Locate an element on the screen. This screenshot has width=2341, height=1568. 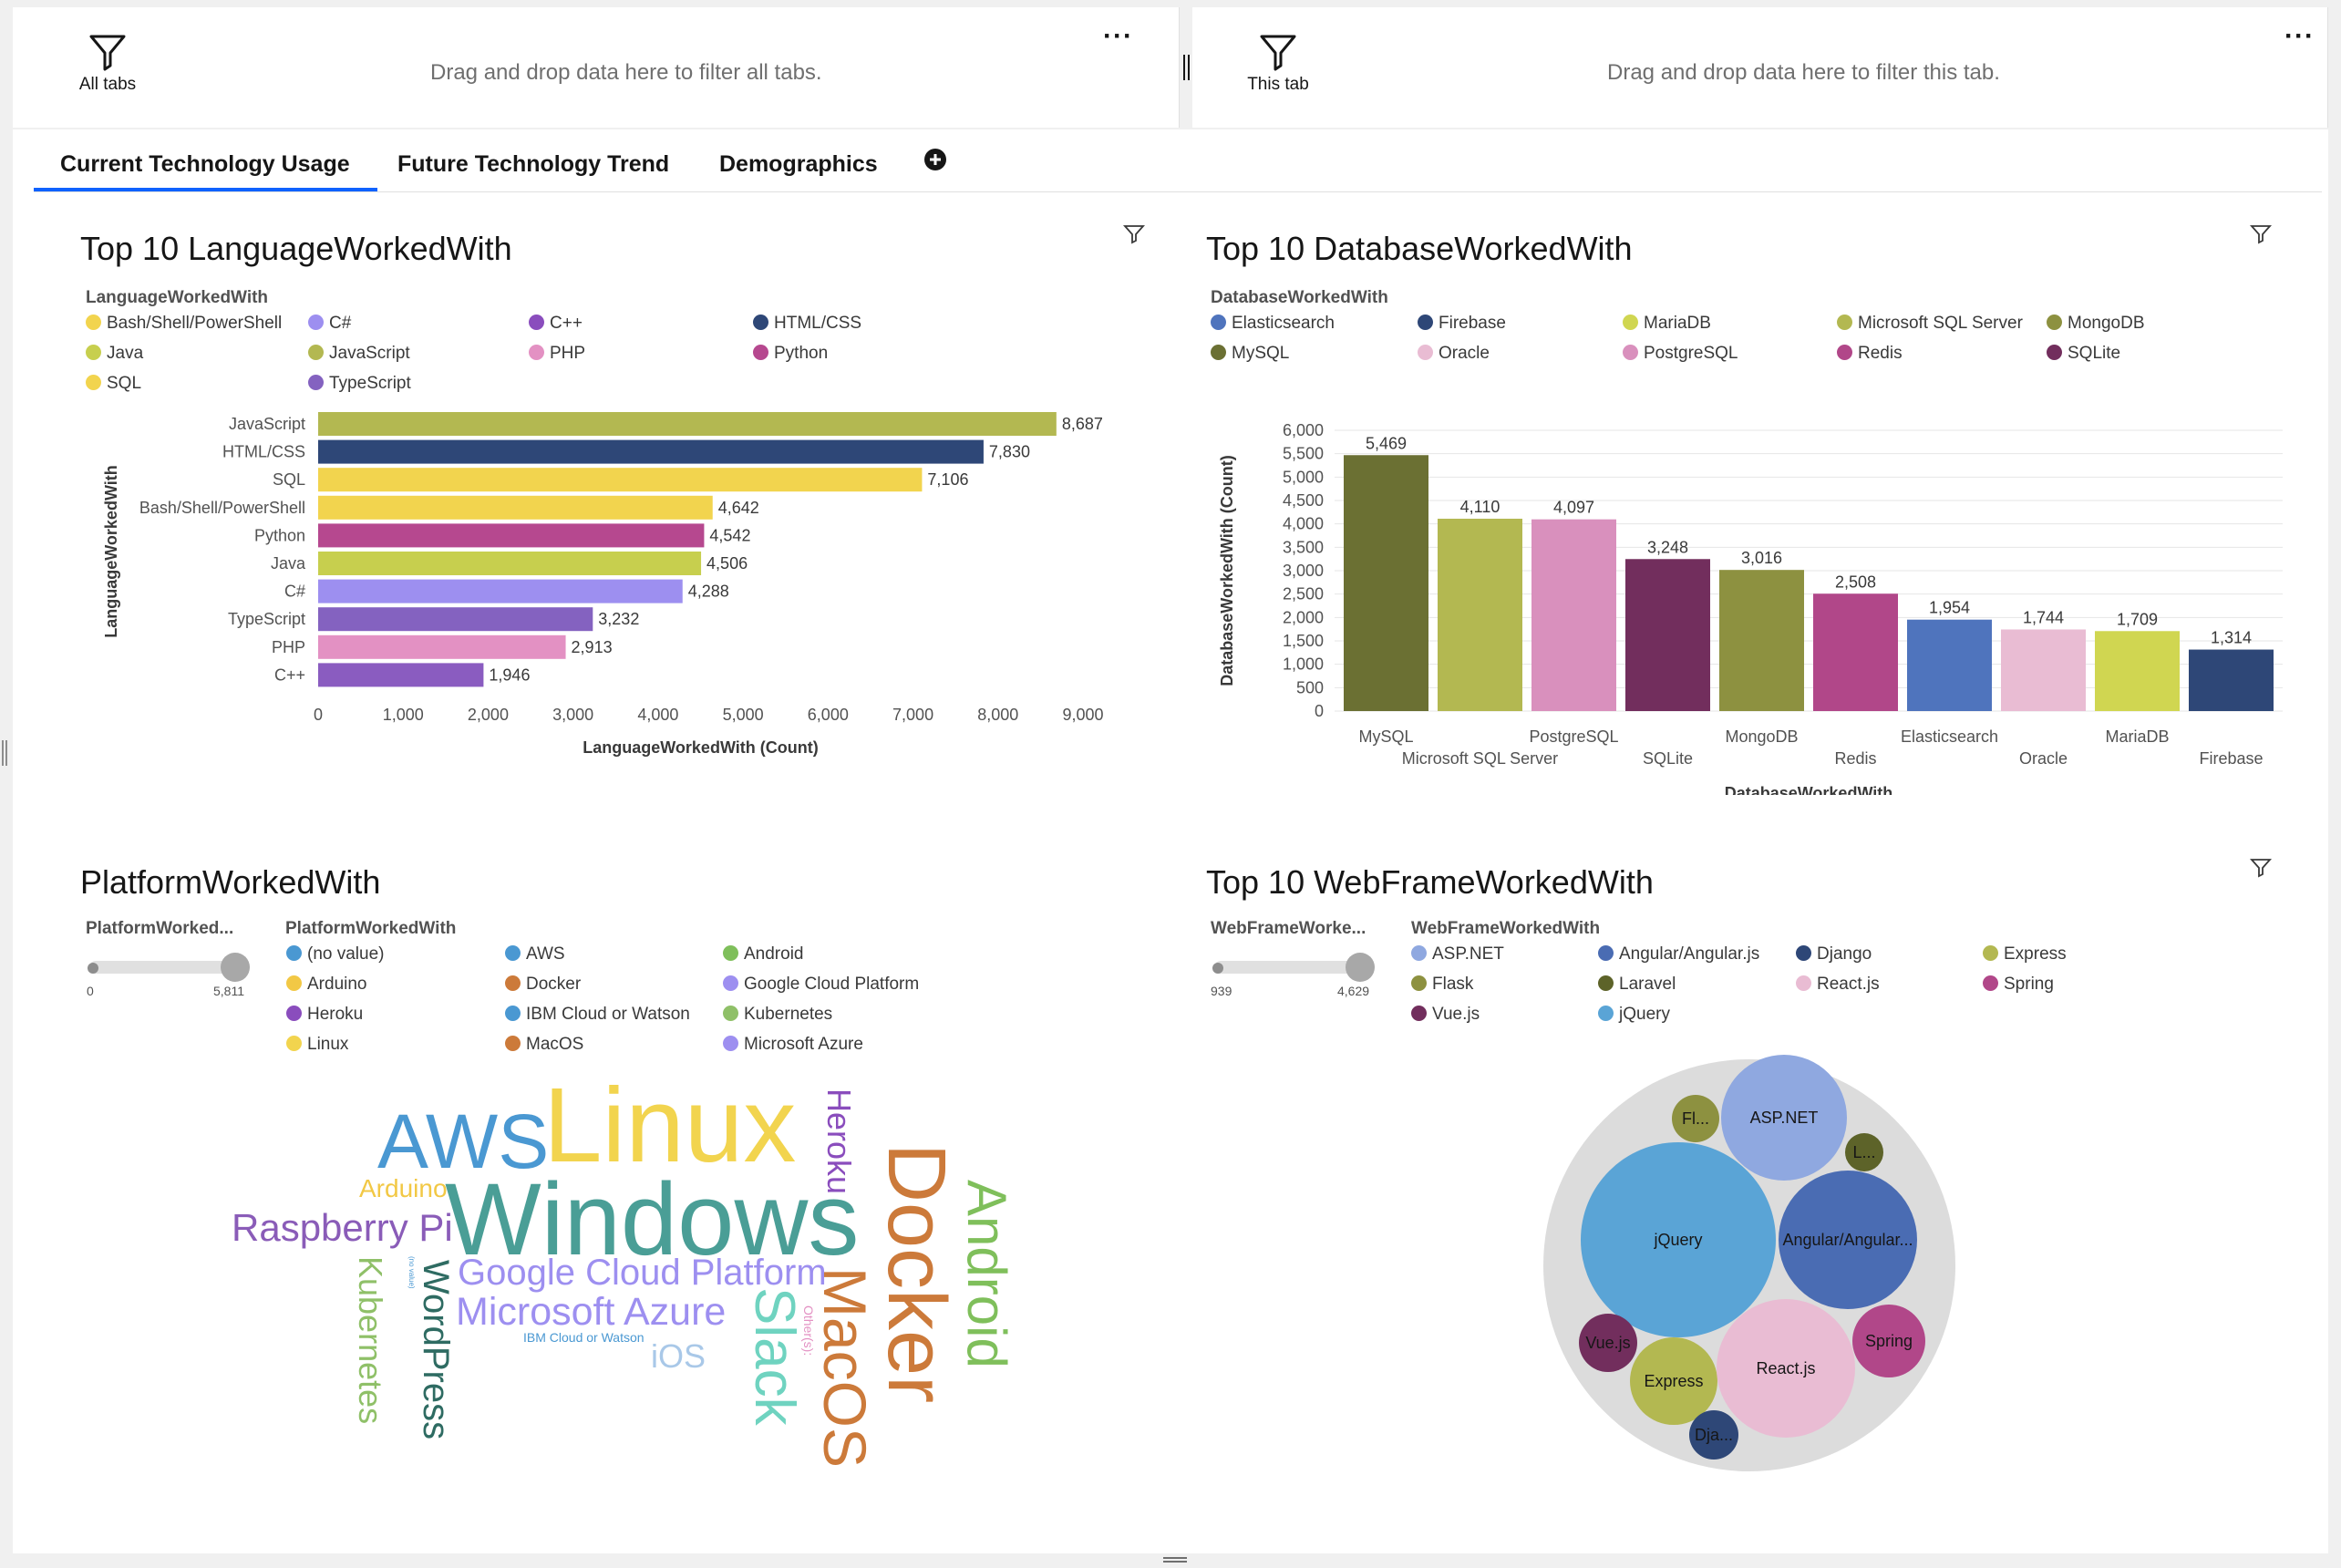
language-legend-item-bash-shell-powershell: Bash/Shell/PowerShell is located at coordinates (184, 324).